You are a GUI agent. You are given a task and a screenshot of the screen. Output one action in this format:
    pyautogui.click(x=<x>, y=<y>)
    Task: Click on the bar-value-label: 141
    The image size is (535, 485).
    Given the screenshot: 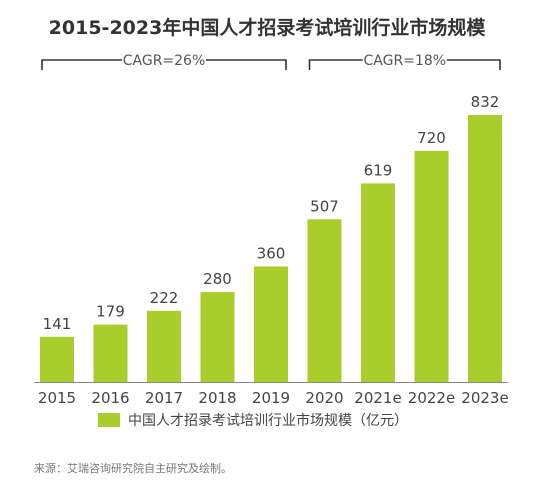 What is the action you would take?
    pyautogui.click(x=57, y=324)
    